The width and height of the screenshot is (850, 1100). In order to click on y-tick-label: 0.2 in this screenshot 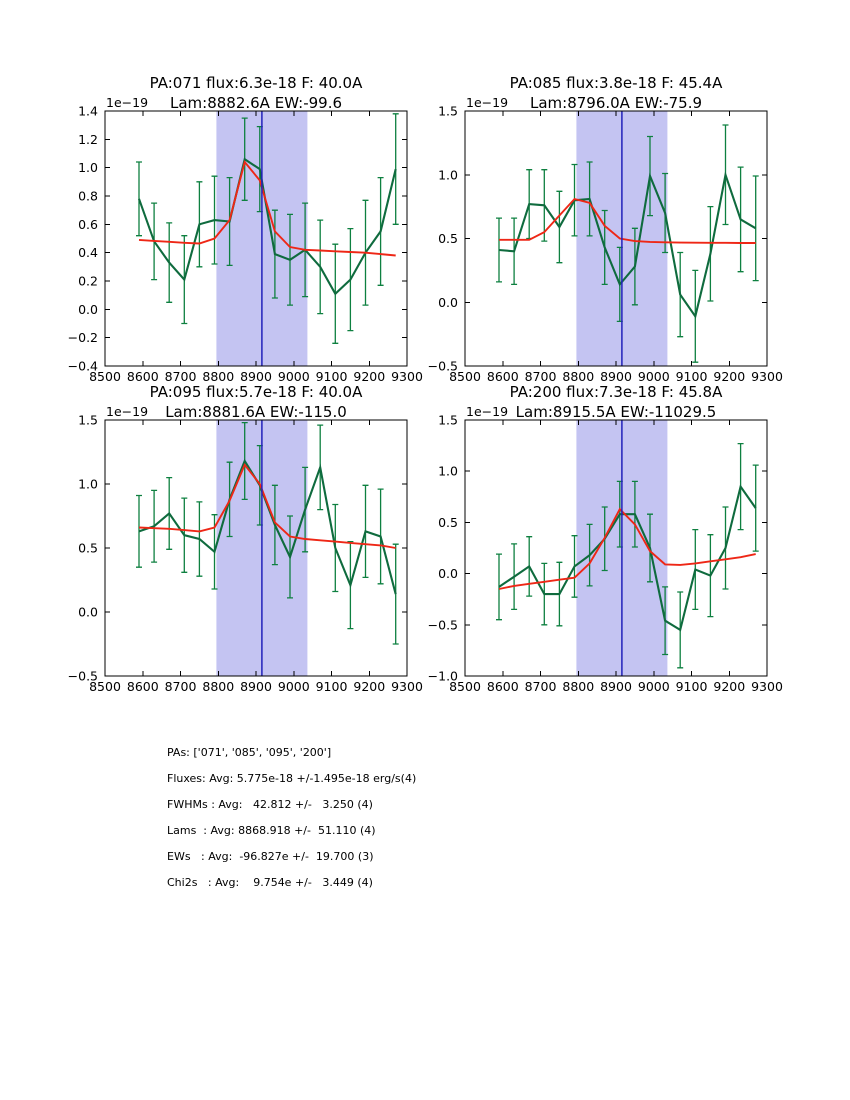, I will do `click(88, 281)`.